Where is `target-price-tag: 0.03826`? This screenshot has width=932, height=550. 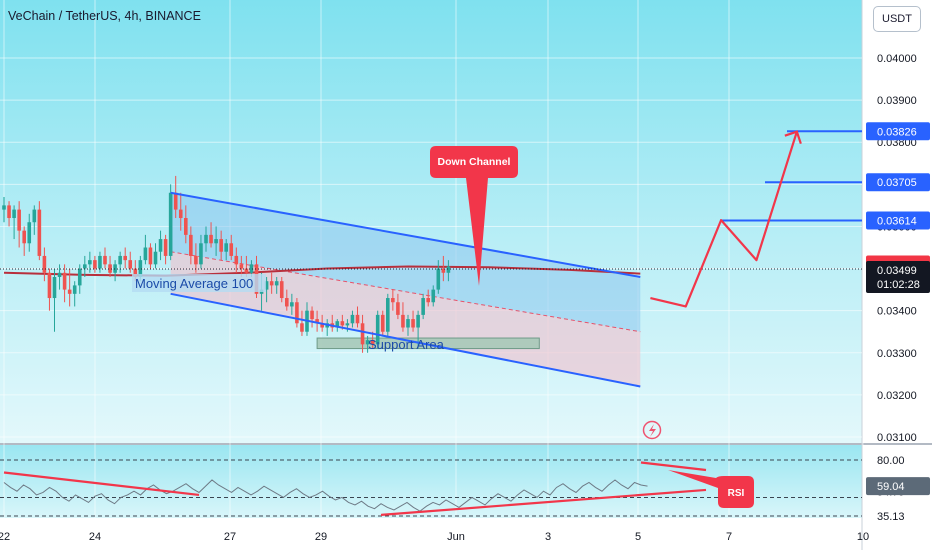
target-price-tag: 0.03826 is located at coordinates (897, 132).